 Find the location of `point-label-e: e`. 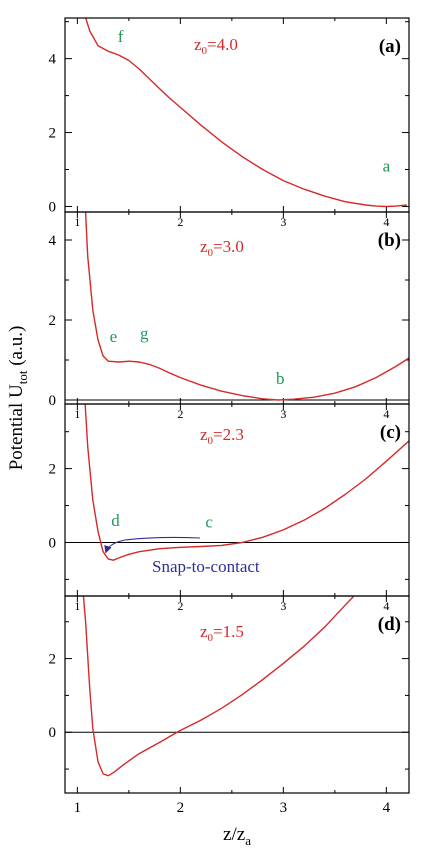

point-label-e: e is located at coordinates (114, 336).